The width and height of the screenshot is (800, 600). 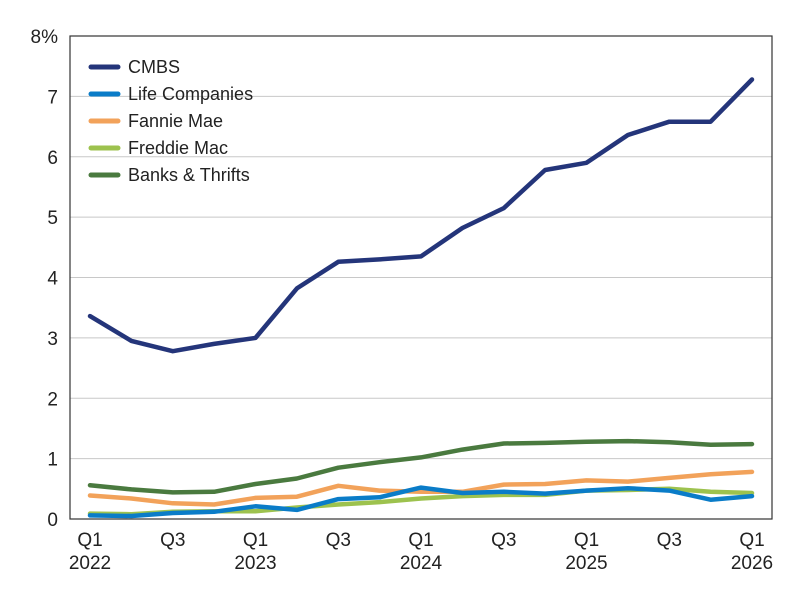 I want to click on legend-entry: Fannie Mae, so click(x=155, y=121).